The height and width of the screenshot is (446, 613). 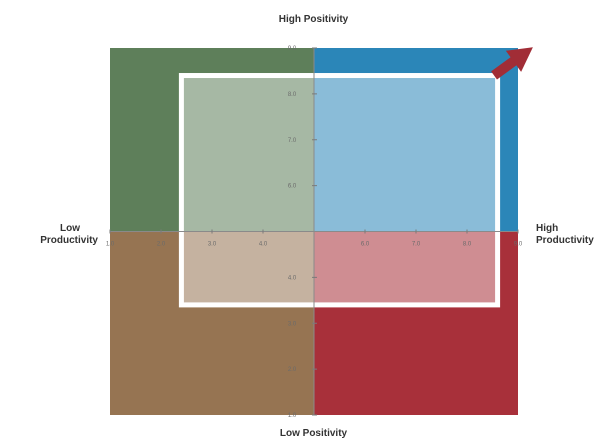 I want to click on y-tick-label: 8.0, so click(x=292, y=95).